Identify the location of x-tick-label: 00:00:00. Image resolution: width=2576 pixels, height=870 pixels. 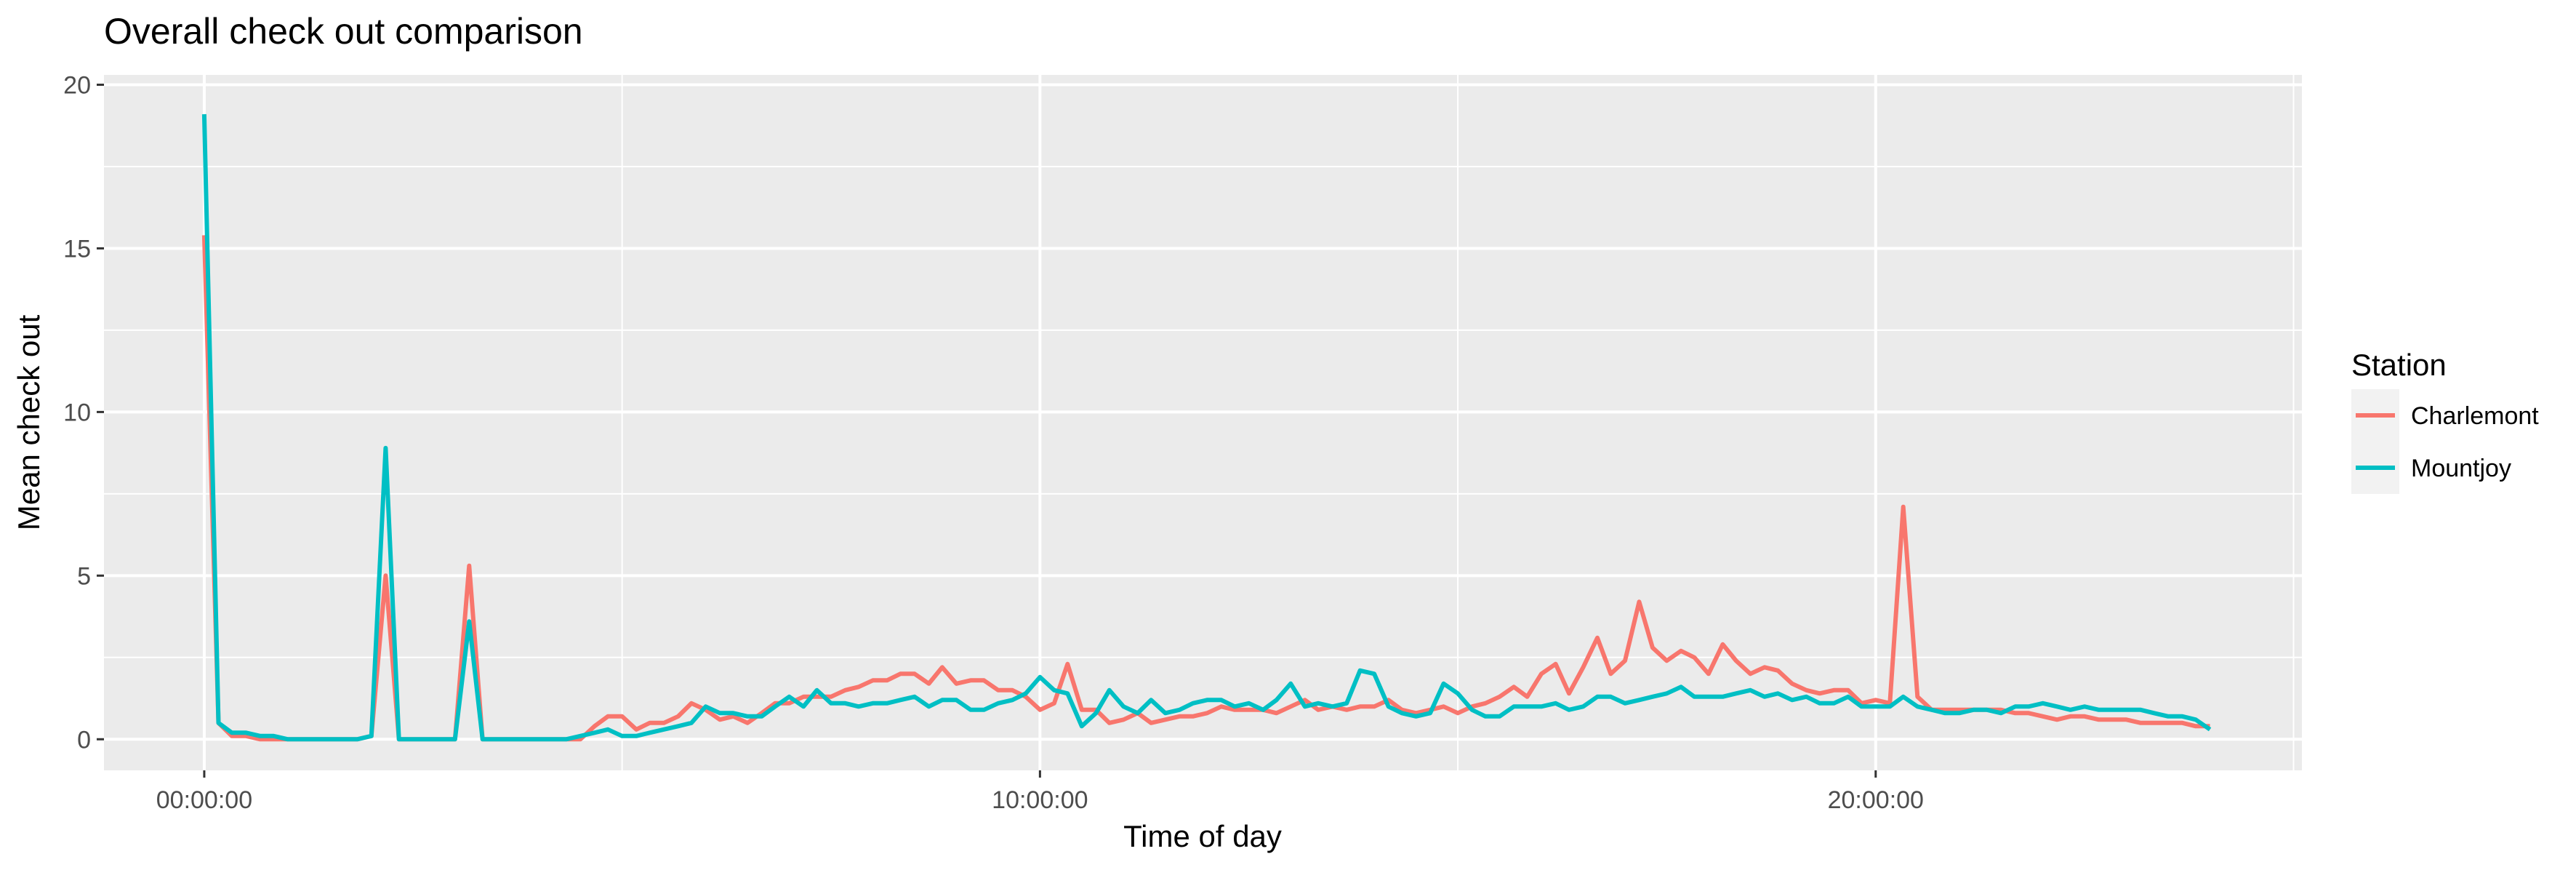
(204, 800).